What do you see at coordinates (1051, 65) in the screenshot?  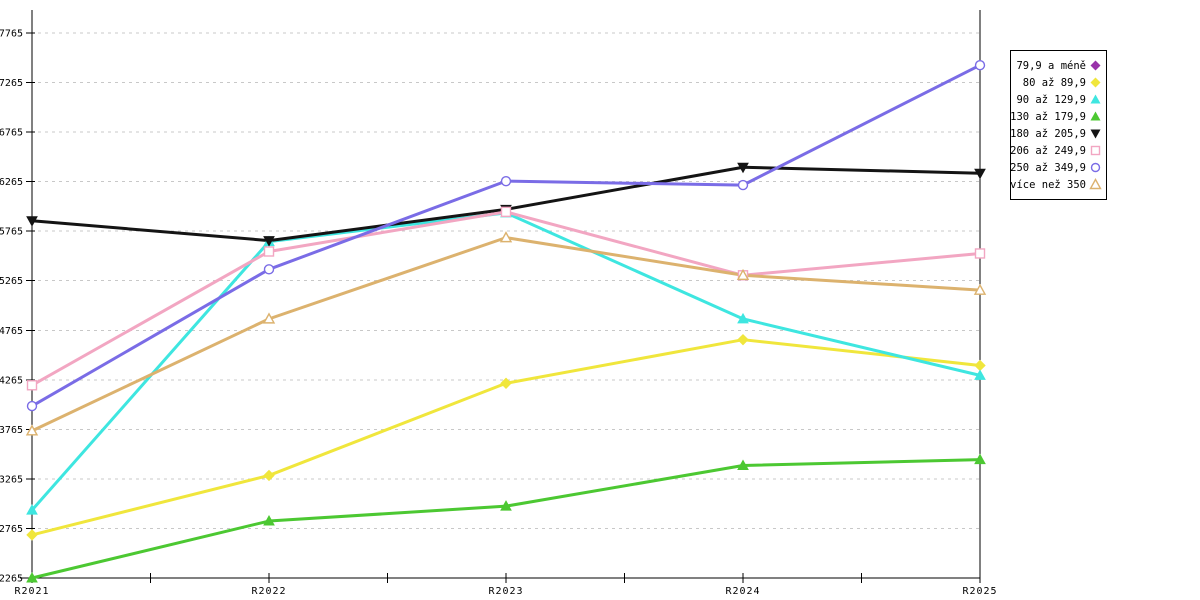 I see `legend-item-label: 79,9 a méně` at bounding box center [1051, 65].